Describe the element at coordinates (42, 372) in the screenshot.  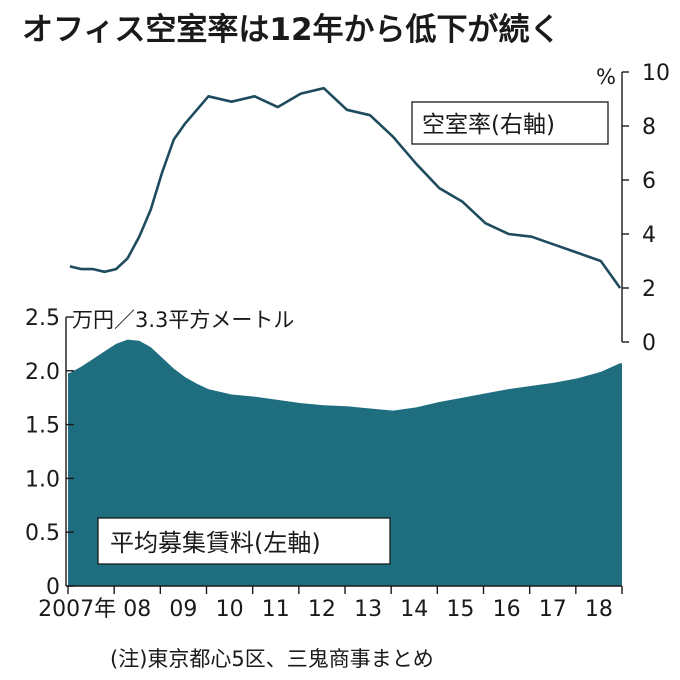
I see `left-axis-tick-label: 2.0` at that location.